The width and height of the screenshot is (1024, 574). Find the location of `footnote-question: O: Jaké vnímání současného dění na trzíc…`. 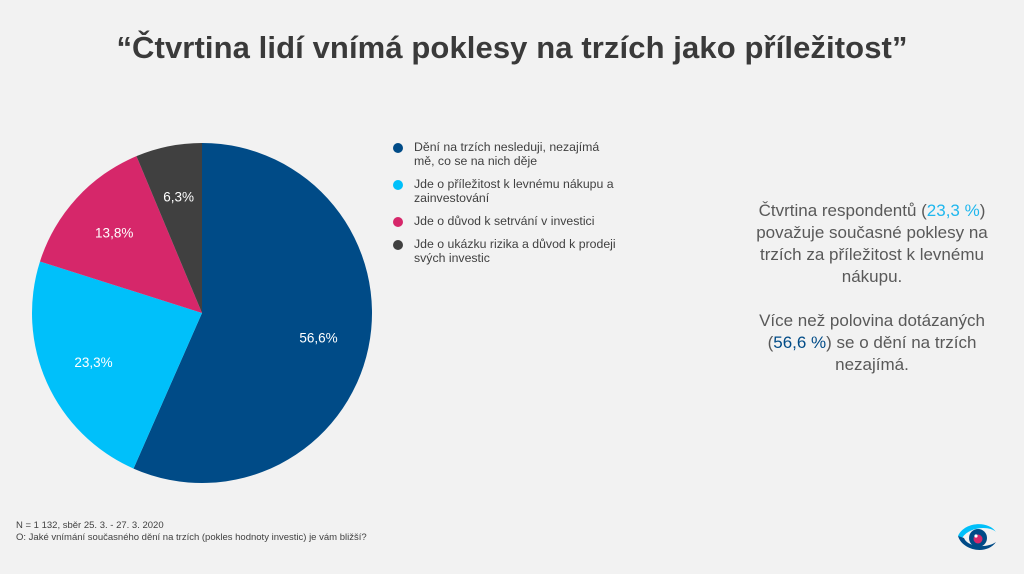

footnote-question: O: Jaké vnímání současného dění na trzíc… is located at coordinates (191, 537).